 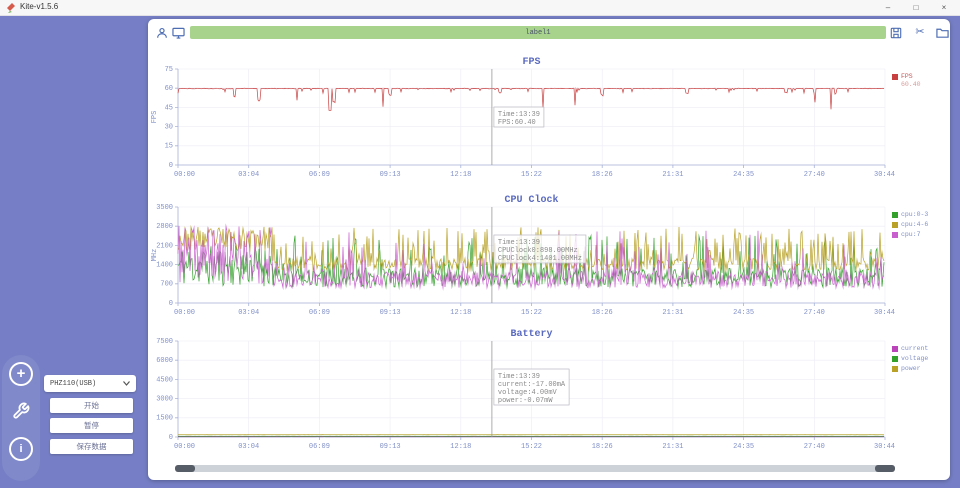 I want to click on legend-label: FPS, so click(x=907, y=76).